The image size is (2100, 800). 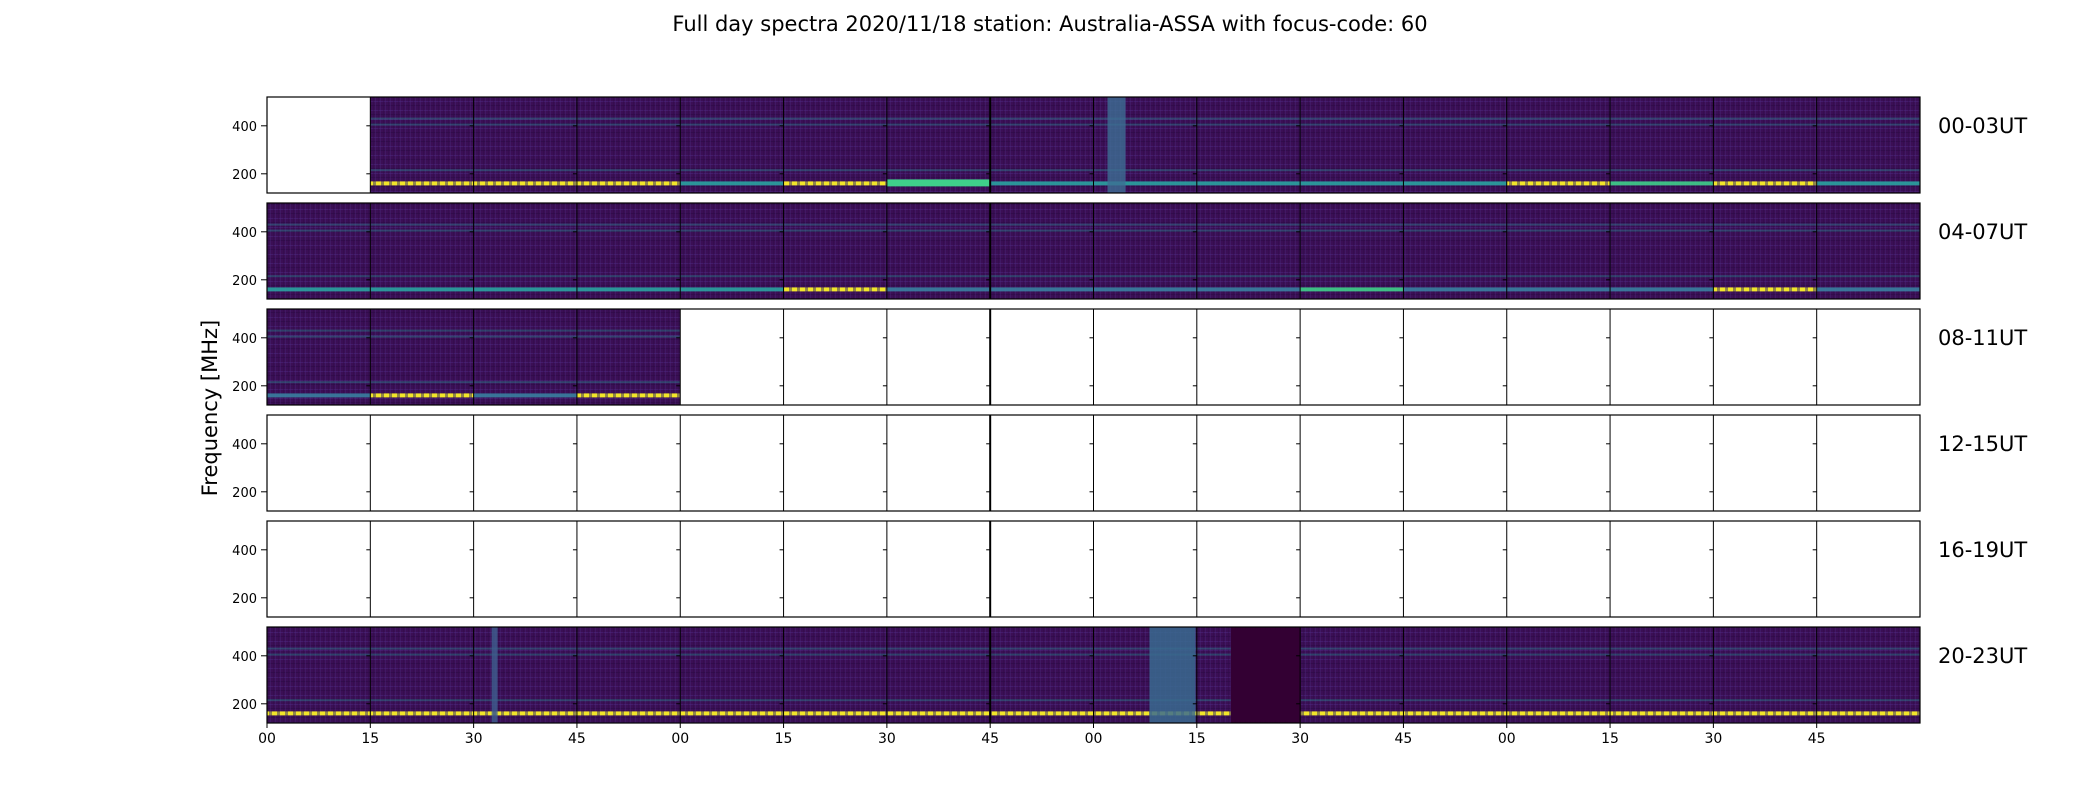 What do you see at coordinates (1265, 675) in the screenshot?
I see `dark-block` at bounding box center [1265, 675].